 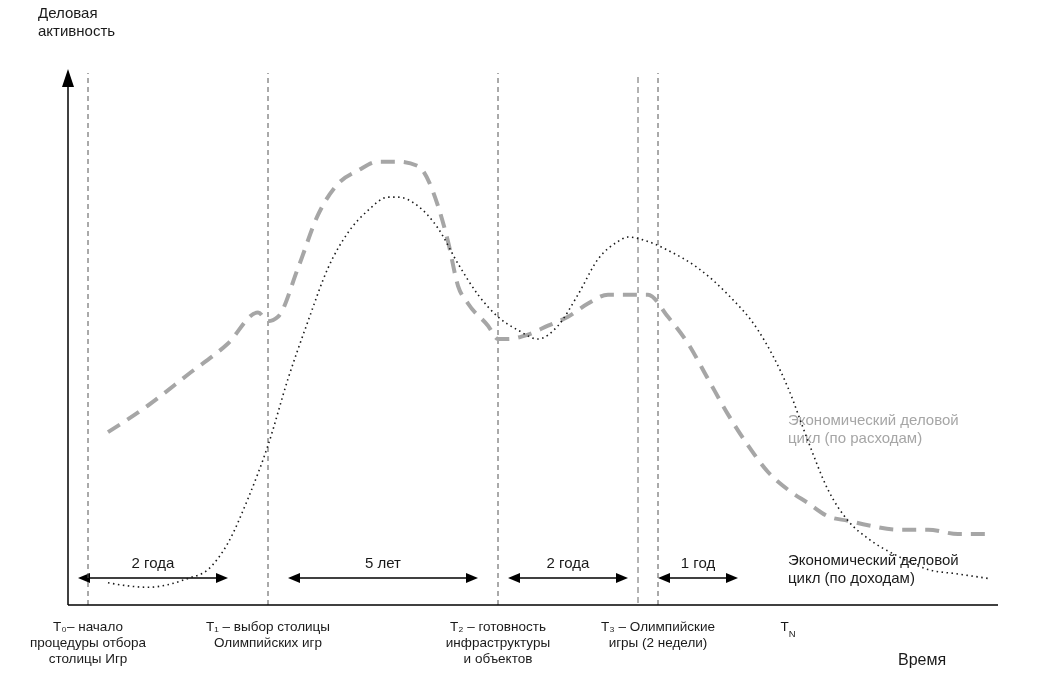 I want to click on x-tick-label: T₀– начало процедуры отбора столицы Игр, so click(x=88, y=643).